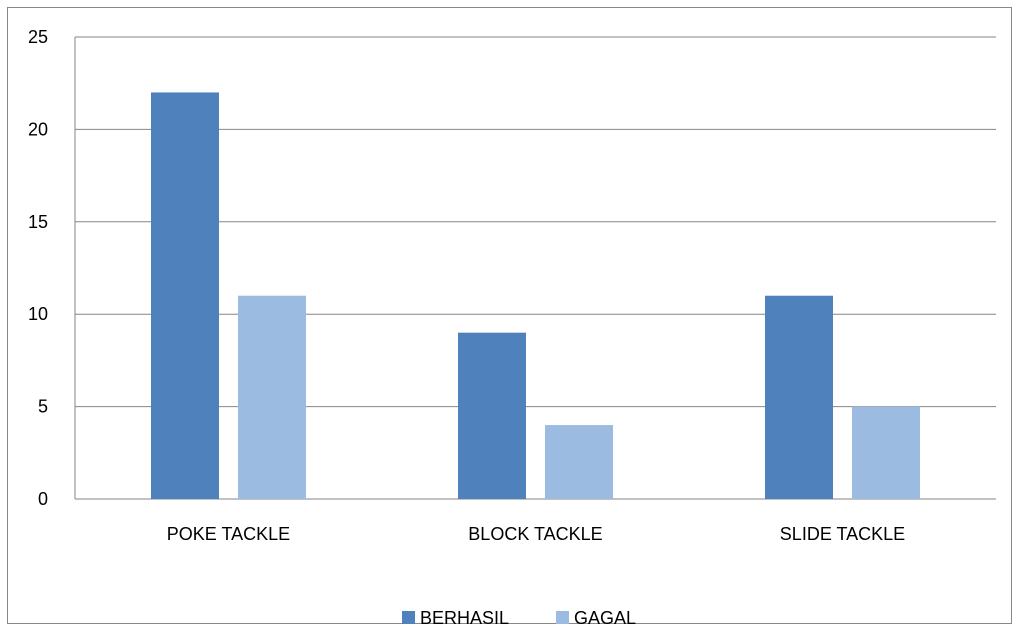  What do you see at coordinates (38, 129) in the screenshot?
I see `y-tick-label: 20` at bounding box center [38, 129].